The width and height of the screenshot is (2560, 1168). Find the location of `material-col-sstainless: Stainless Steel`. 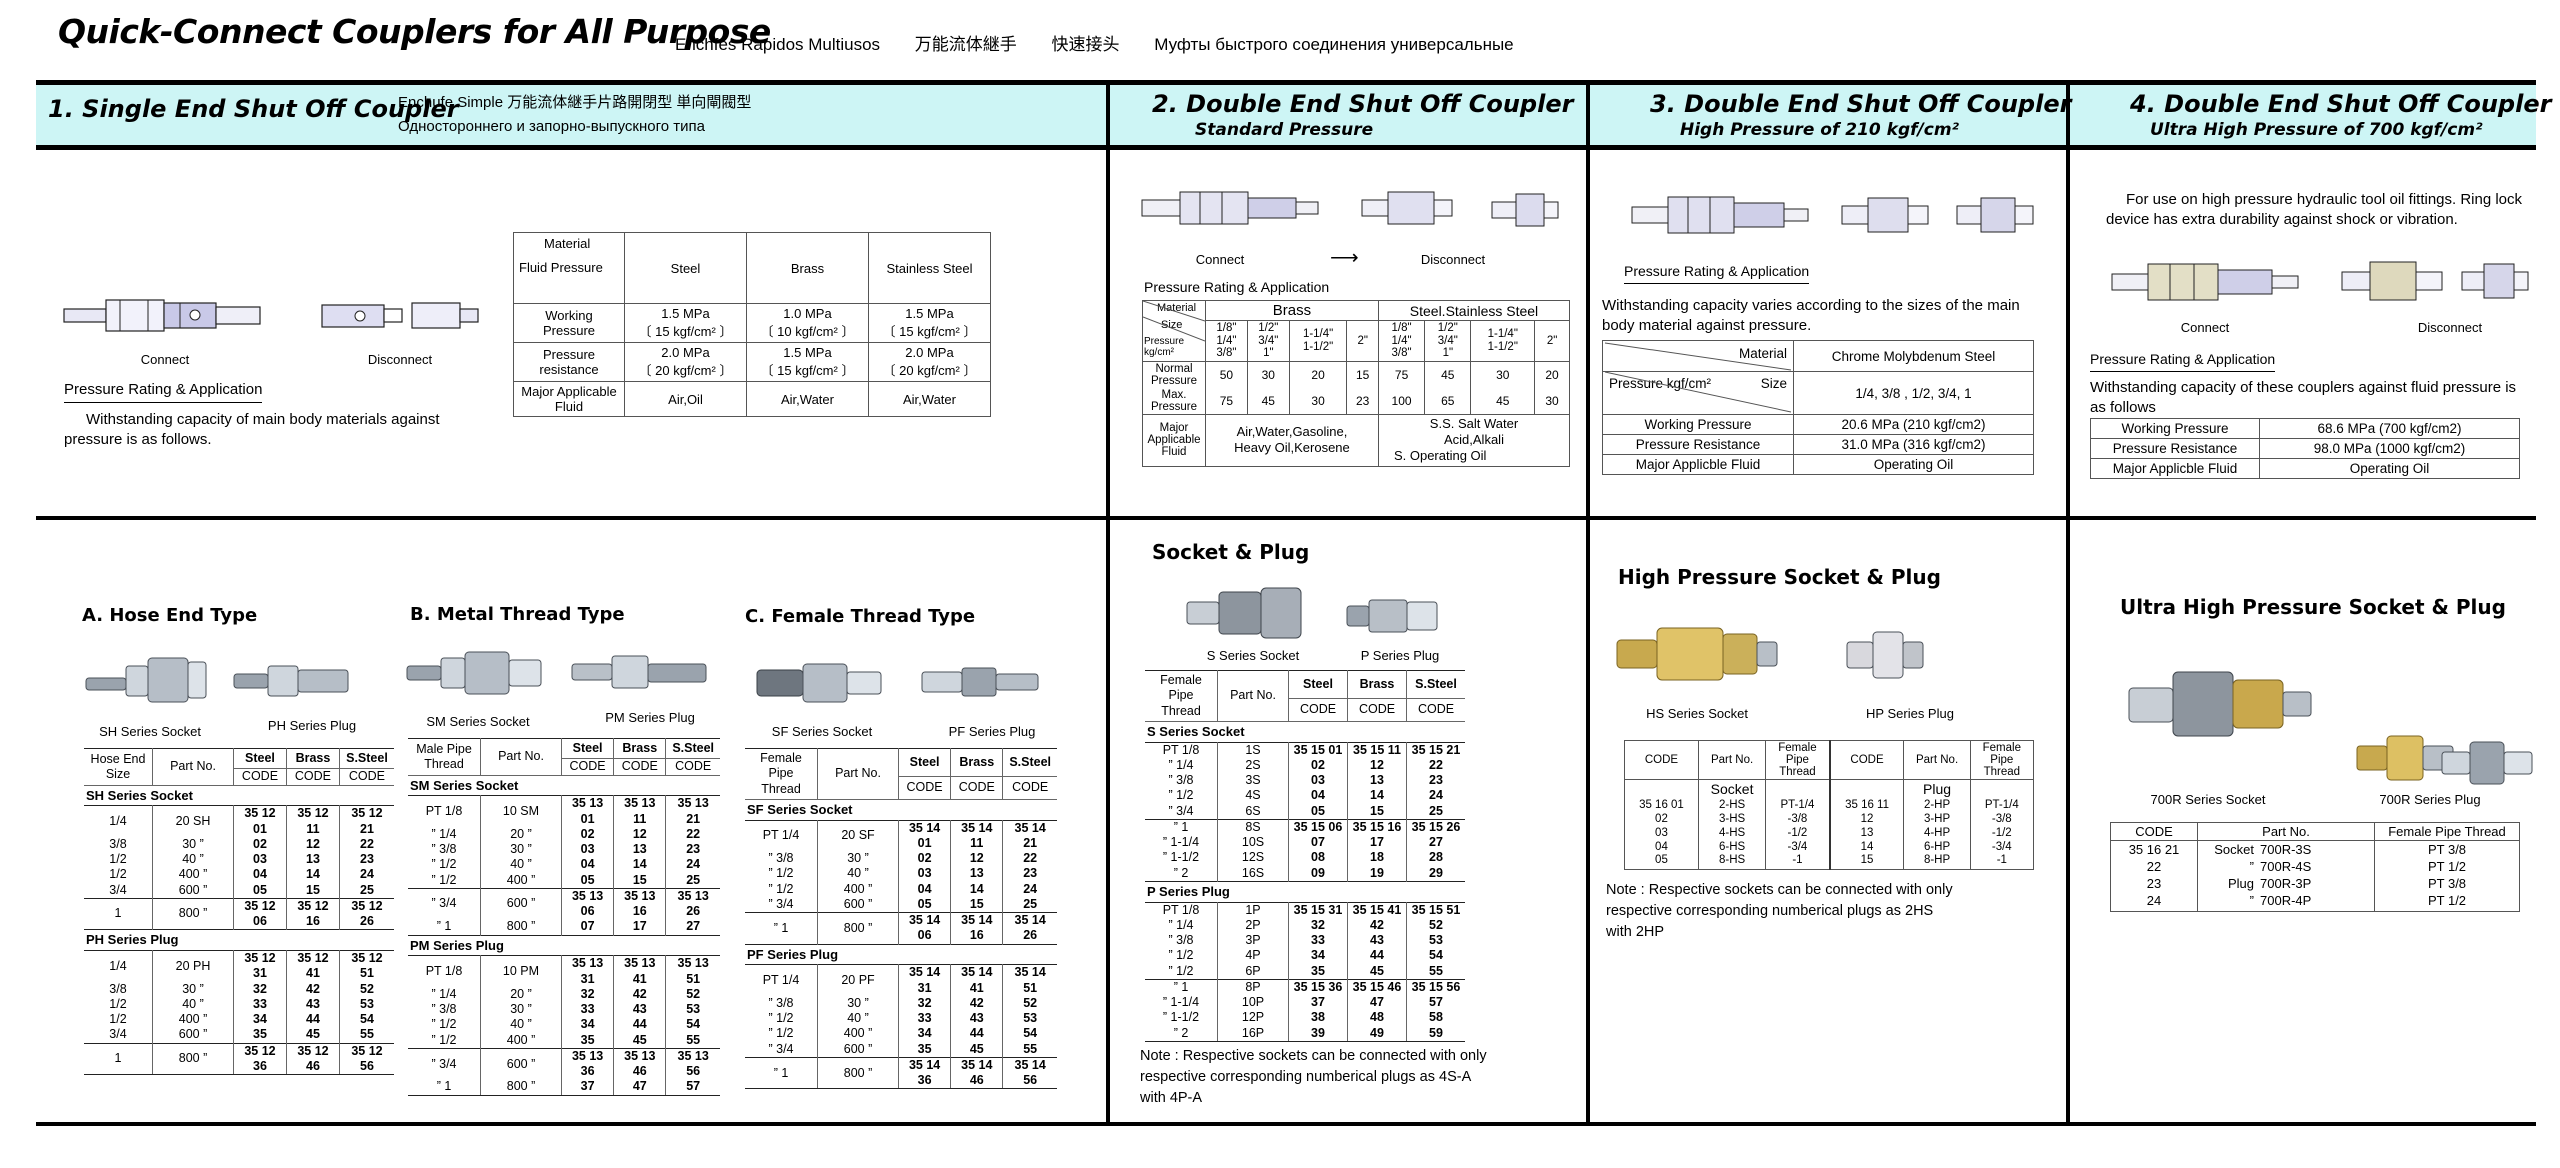

material-col-sstainless: Stainless Steel is located at coordinates (929, 268).